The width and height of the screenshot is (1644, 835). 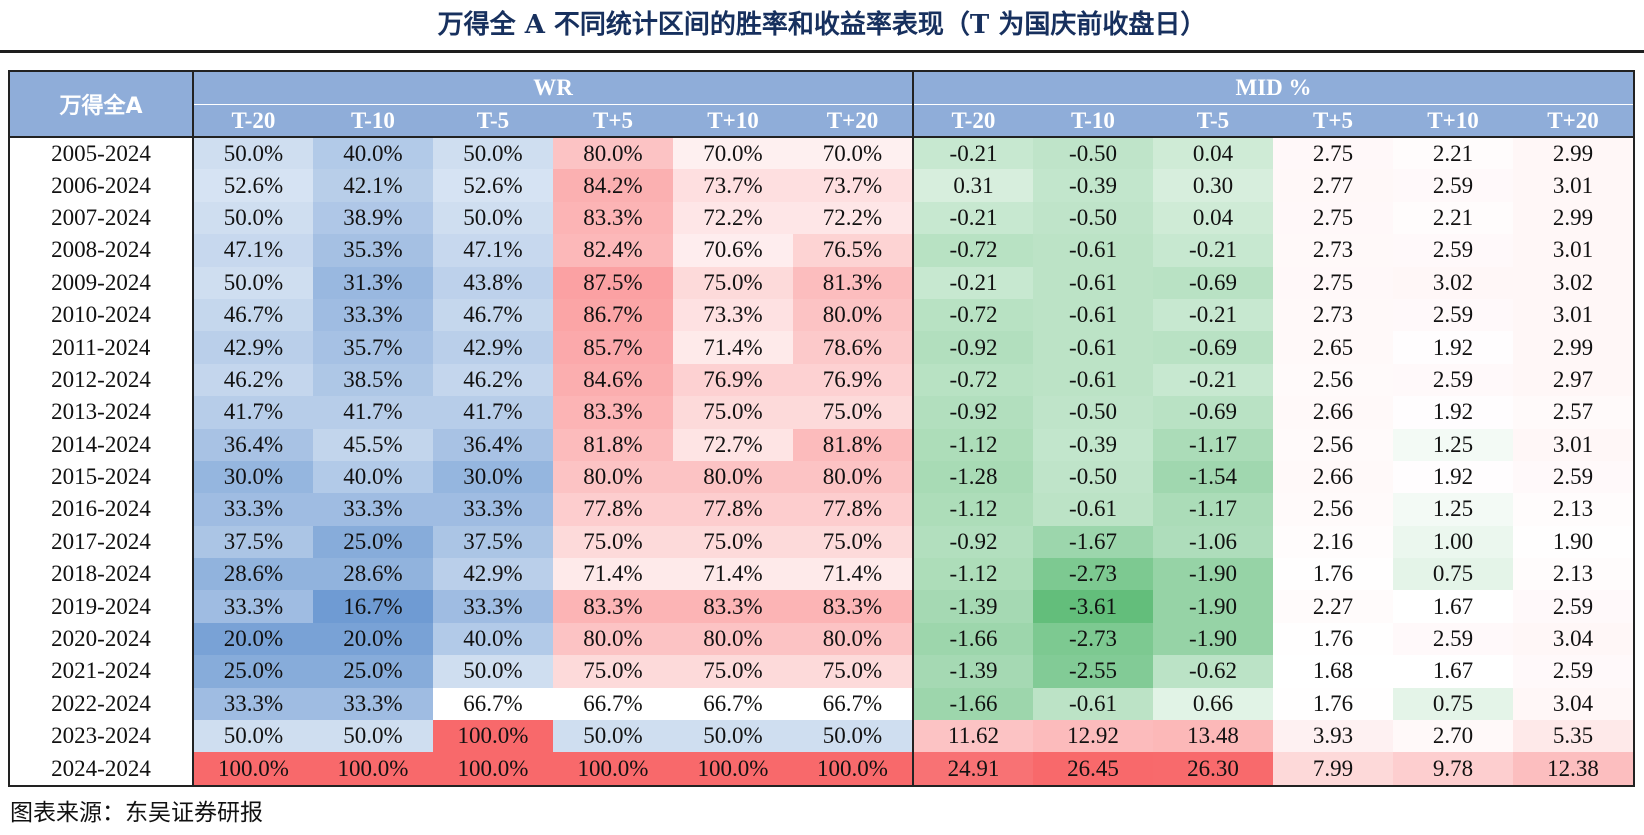 What do you see at coordinates (1333, 380) in the screenshot?
I see `mid-cell: 2.56` at bounding box center [1333, 380].